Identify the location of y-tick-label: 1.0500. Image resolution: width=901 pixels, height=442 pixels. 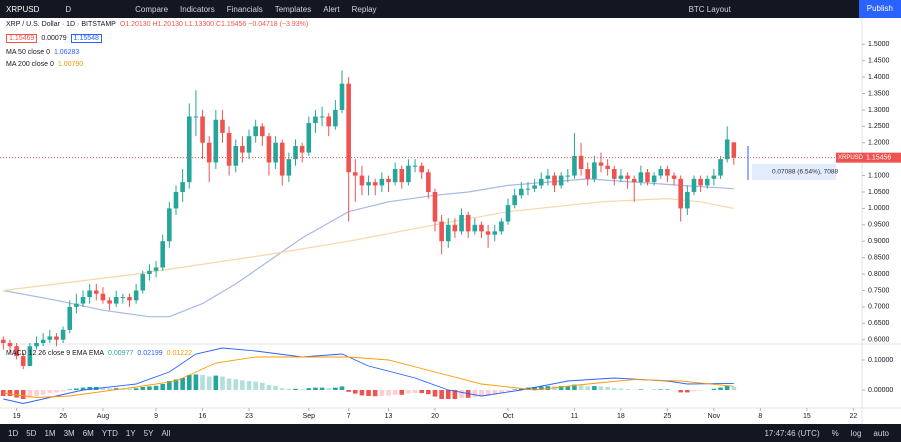
(879, 192).